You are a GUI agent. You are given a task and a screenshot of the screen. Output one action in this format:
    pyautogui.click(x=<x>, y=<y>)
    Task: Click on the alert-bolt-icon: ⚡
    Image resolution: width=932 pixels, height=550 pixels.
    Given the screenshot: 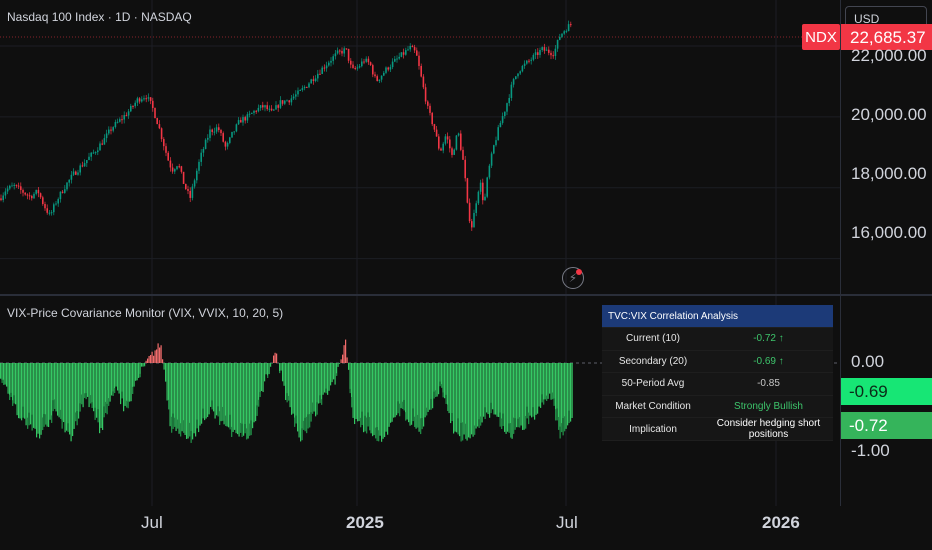 What is the action you would take?
    pyautogui.click(x=573, y=278)
    